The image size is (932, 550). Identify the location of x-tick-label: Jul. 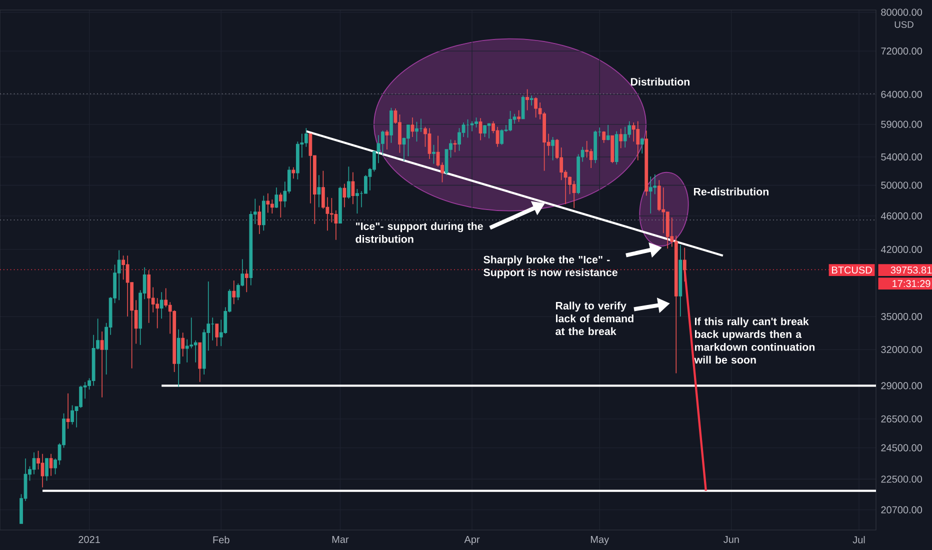
(858, 540).